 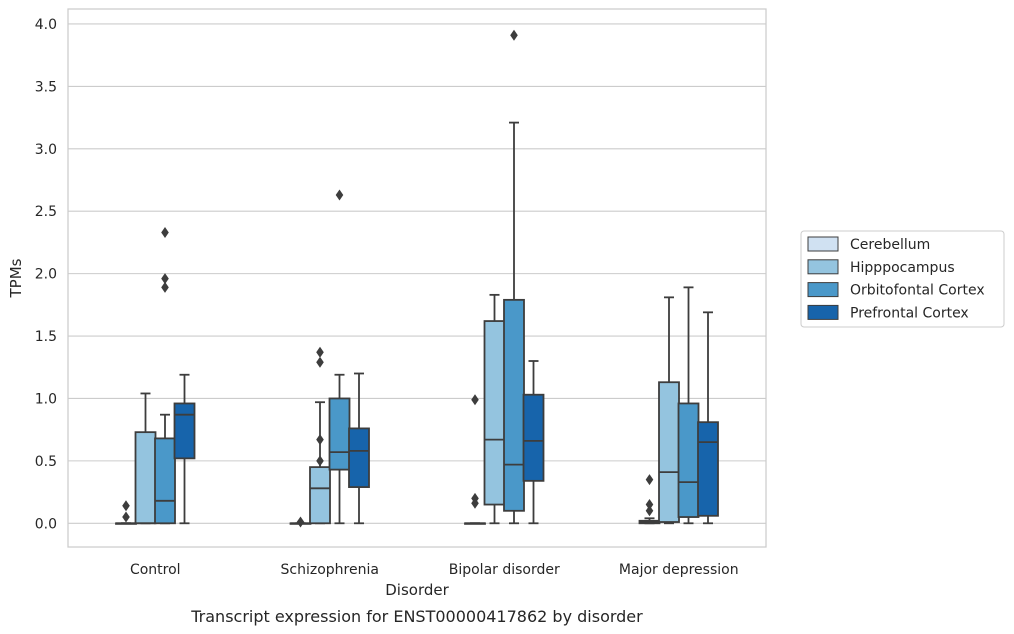 I want to click on legend-label: Orbitofontal Cortex, so click(x=917, y=291).